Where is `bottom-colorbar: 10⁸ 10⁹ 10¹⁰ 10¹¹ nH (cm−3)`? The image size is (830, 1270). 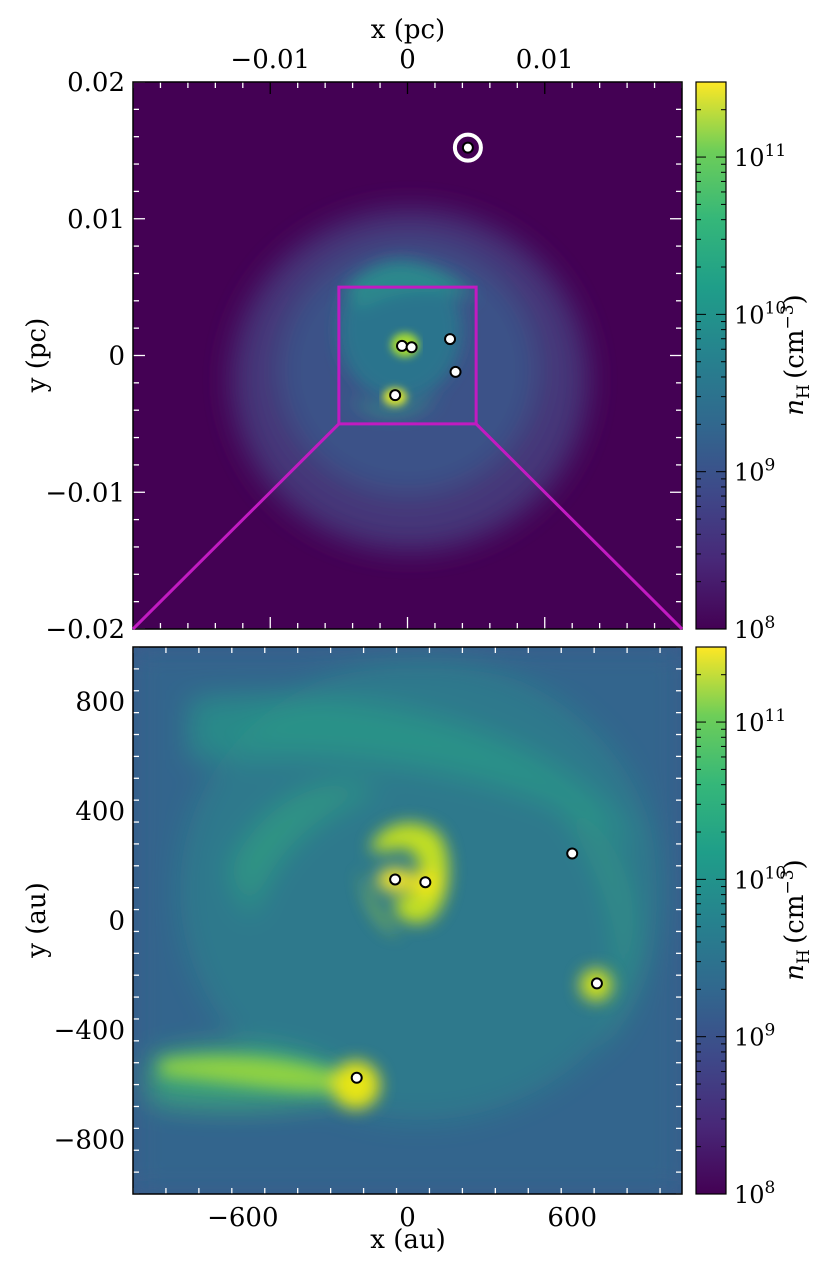 bottom-colorbar: 10⁸ 10⁹ 10¹⁰ 10¹¹ nH (cm−3) is located at coordinates (754, 927).